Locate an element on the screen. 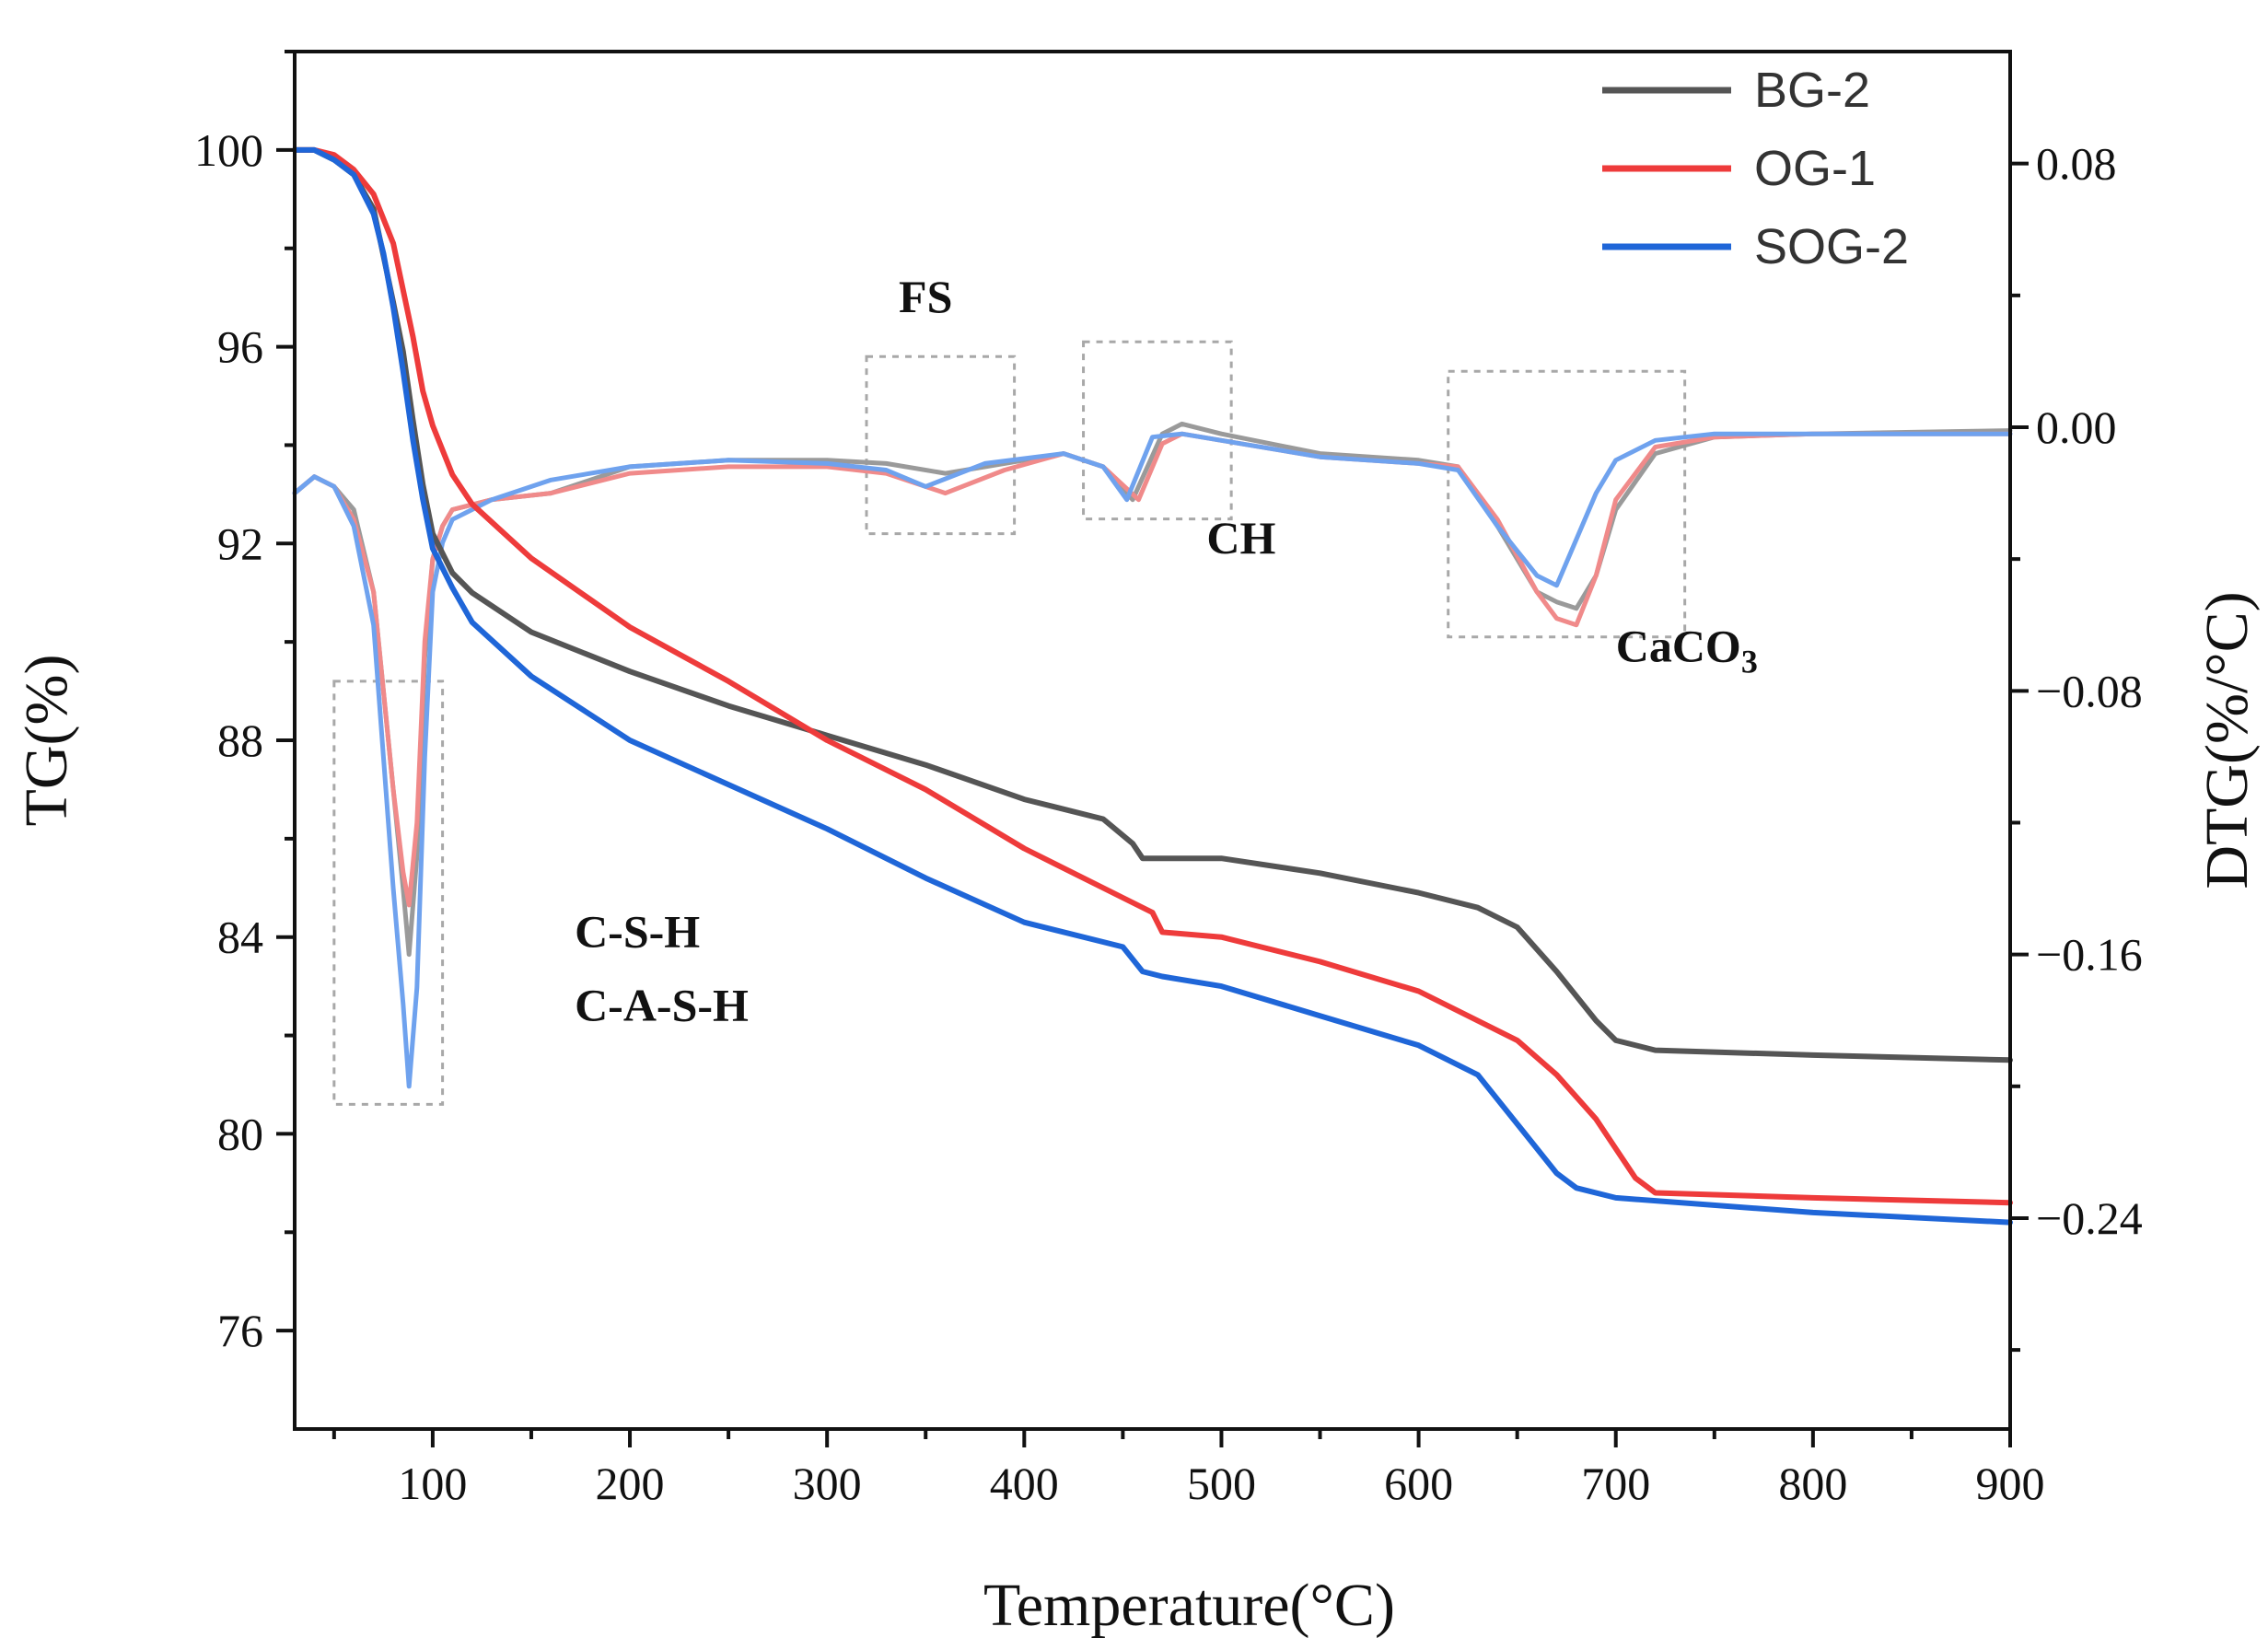  x-axis-title: Temperature(°C) is located at coordinates (1189, 1606).